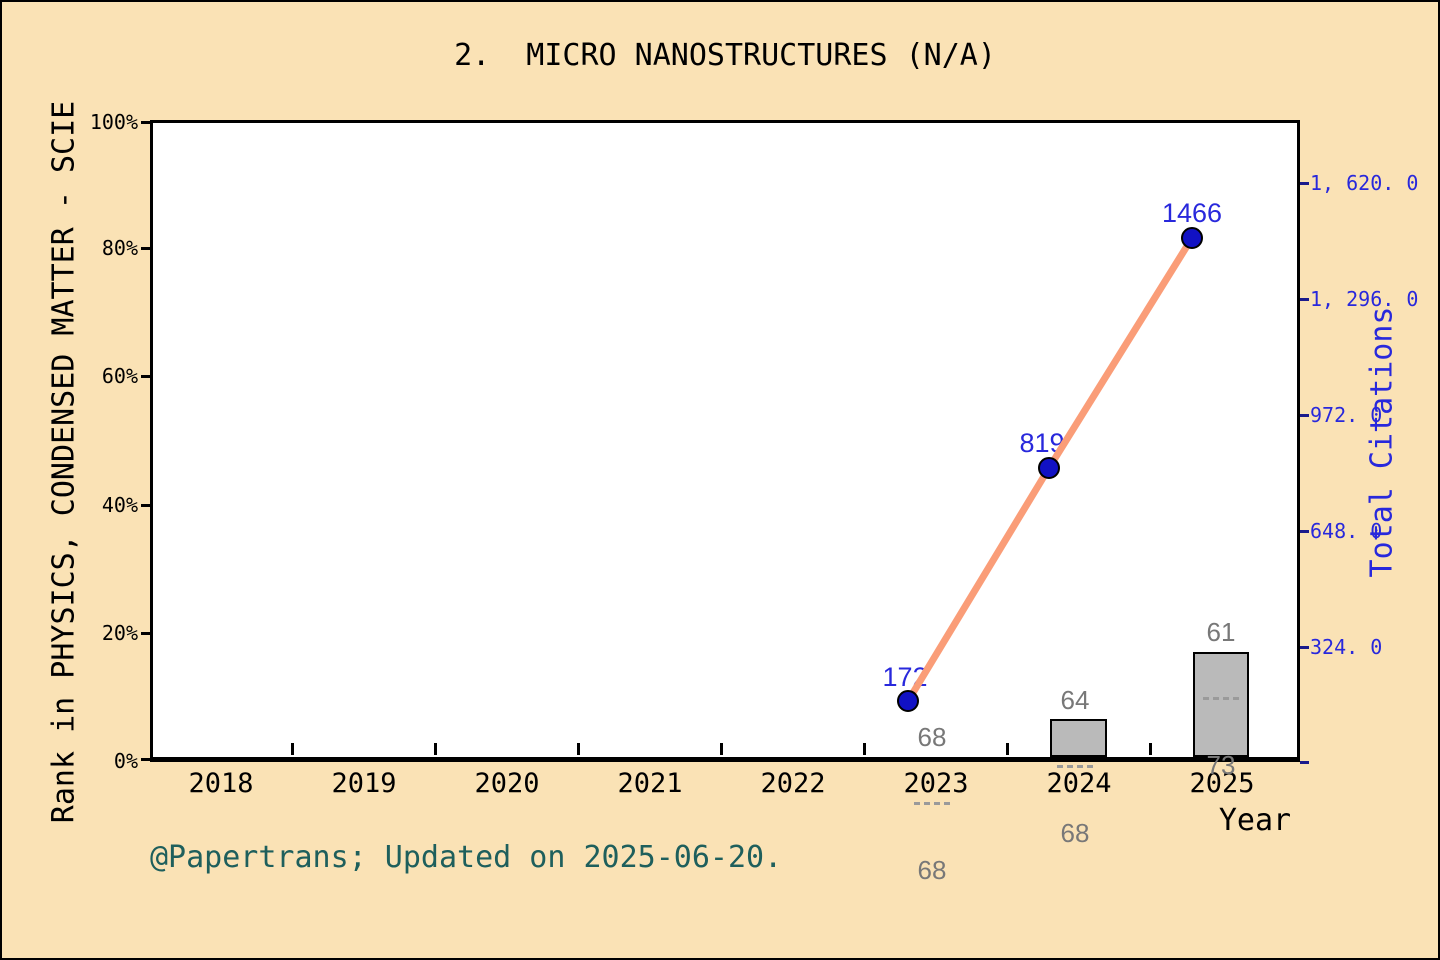 This screenshot has width=1440, height=960. What do you see at coordinates (125, 761) in the screenshot?
I see `left-tick-label: 0%` at bounding box center [125, 761].